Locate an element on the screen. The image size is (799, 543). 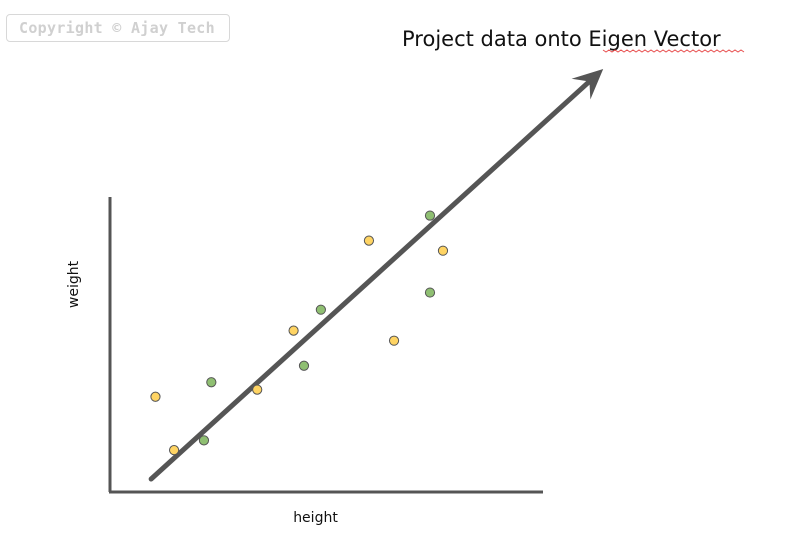
copyright-watermark: Copyright © Ajay Tech is located at coordinates (118, 28).